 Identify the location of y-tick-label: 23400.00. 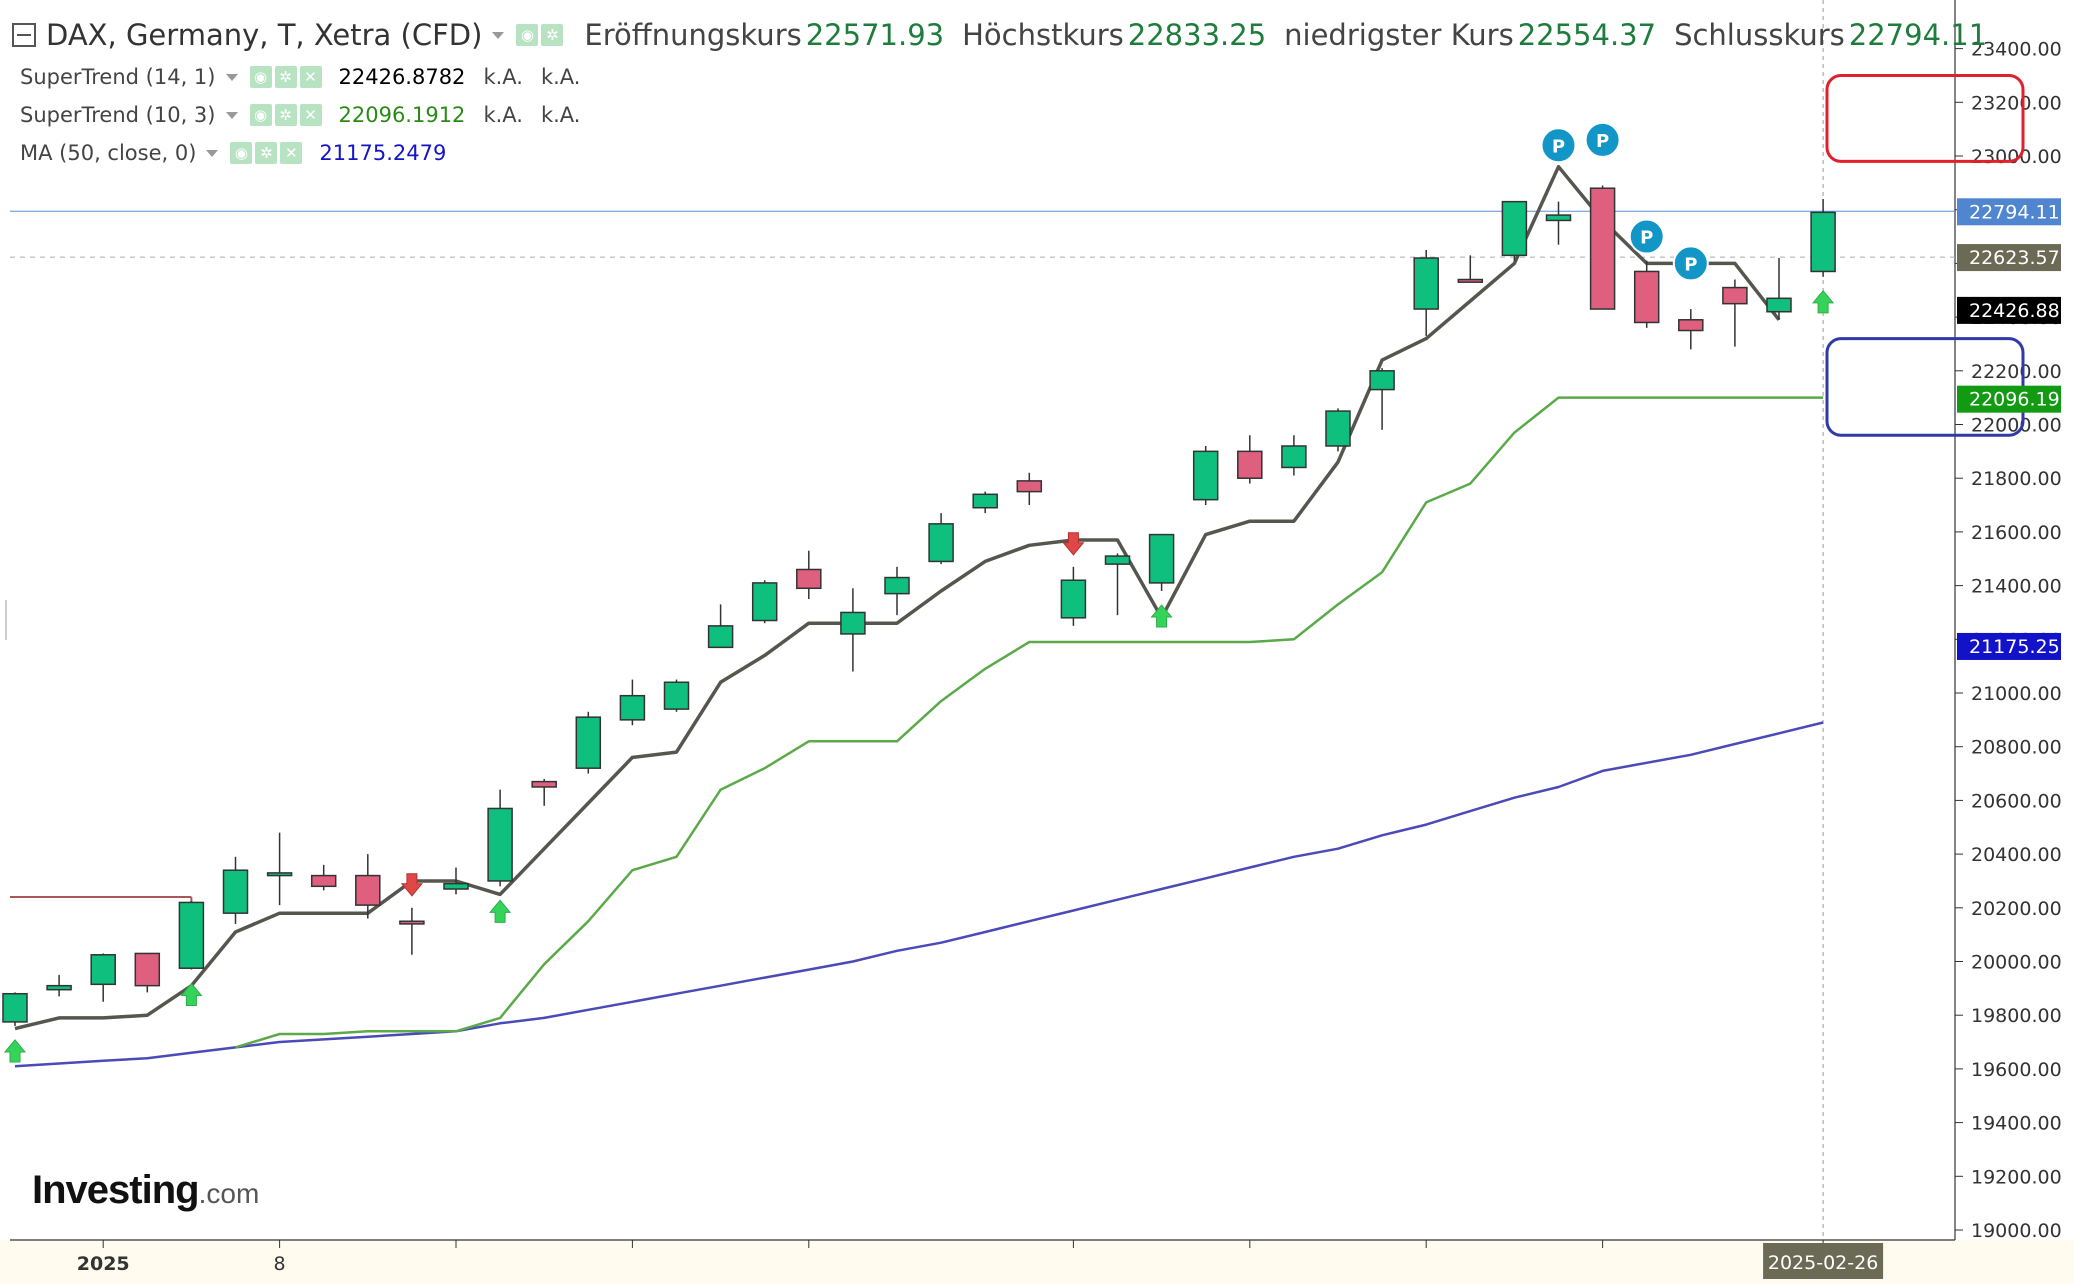
(2016, 50).